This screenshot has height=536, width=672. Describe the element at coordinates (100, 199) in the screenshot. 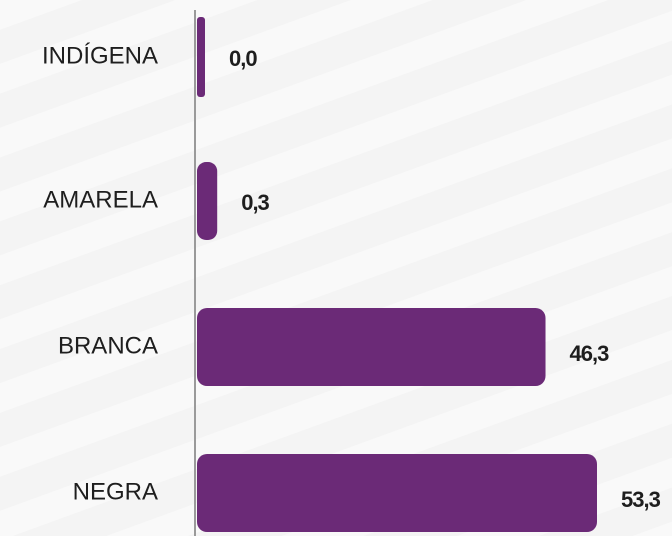

I see `category-label: AMARELA` at that location.